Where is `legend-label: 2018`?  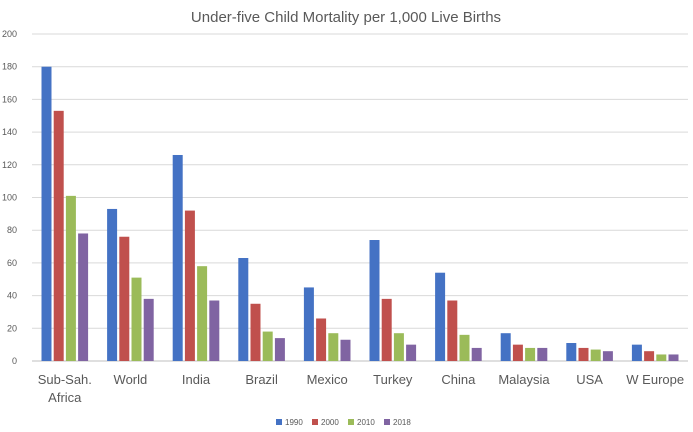
legend-label: 2018 is located at coordinates (402, 422).